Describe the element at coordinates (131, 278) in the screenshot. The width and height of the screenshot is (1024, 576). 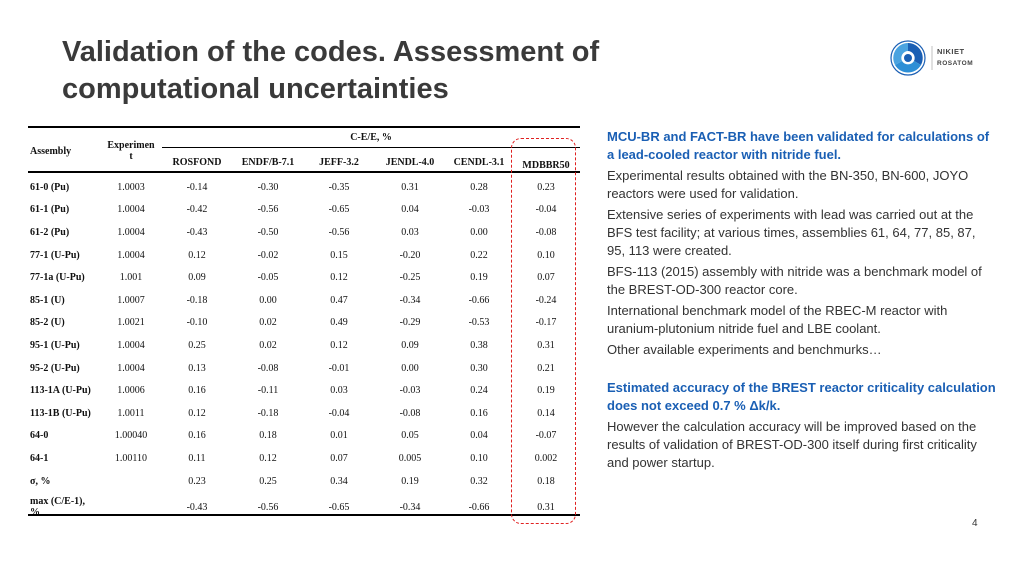
I see `cell-experiment: 1.001` at that location.